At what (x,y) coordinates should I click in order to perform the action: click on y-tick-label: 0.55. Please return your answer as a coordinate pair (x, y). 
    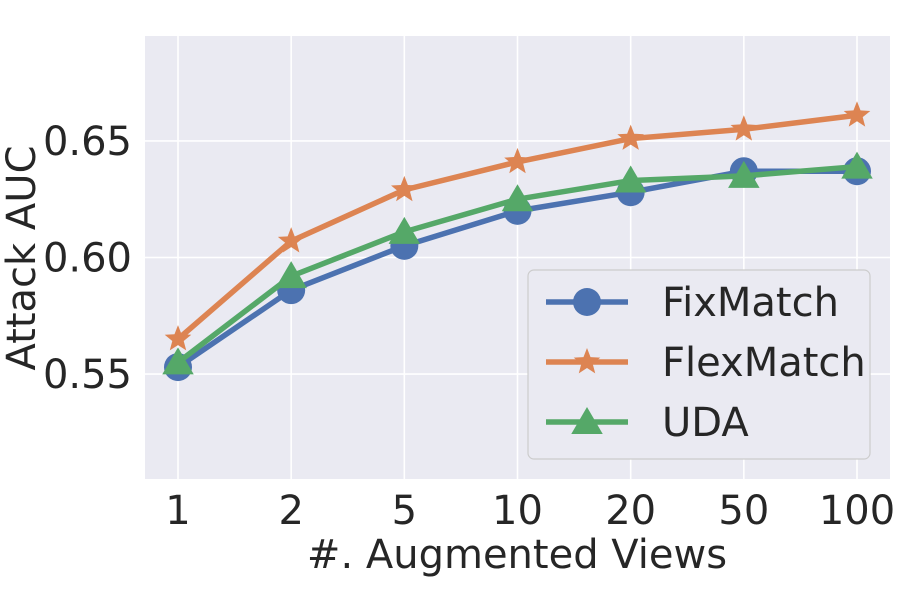
    Looking at the image, I should click on (87, 375).